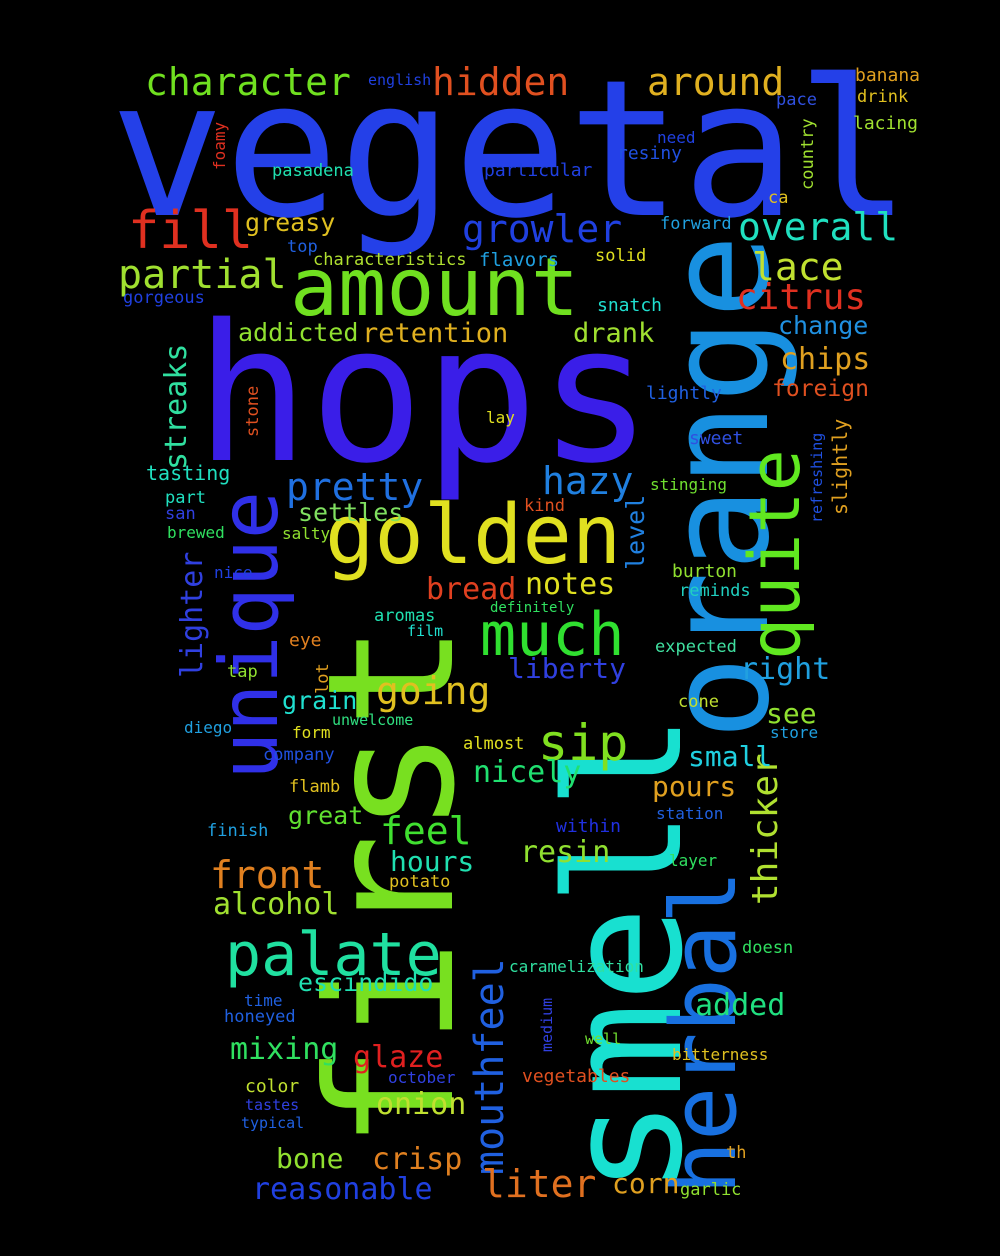 The image size is (1000, 1256). What do you see at coordinates (720, 1054) in the screenshot?
I see `word-bitterness: bitterness` at bounding box center [720, 1054].